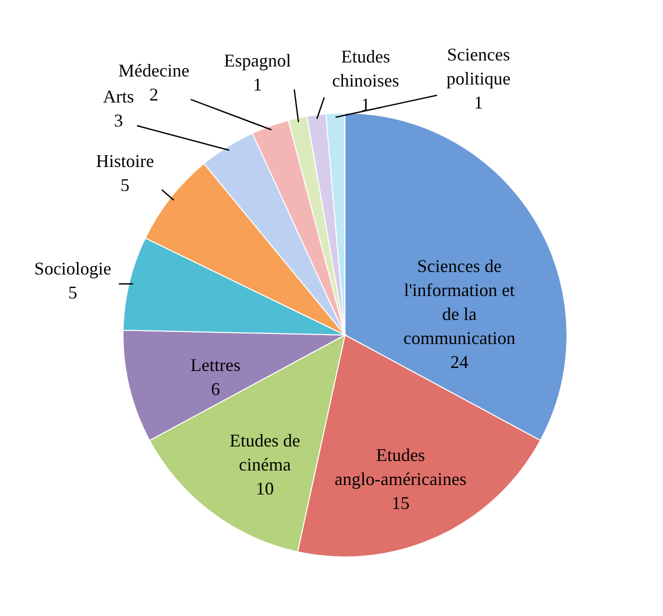 The image size is (663, 616). Describe the element at coordinates (153, 94) in the screenshot. I see `data-label: 2` at that location.